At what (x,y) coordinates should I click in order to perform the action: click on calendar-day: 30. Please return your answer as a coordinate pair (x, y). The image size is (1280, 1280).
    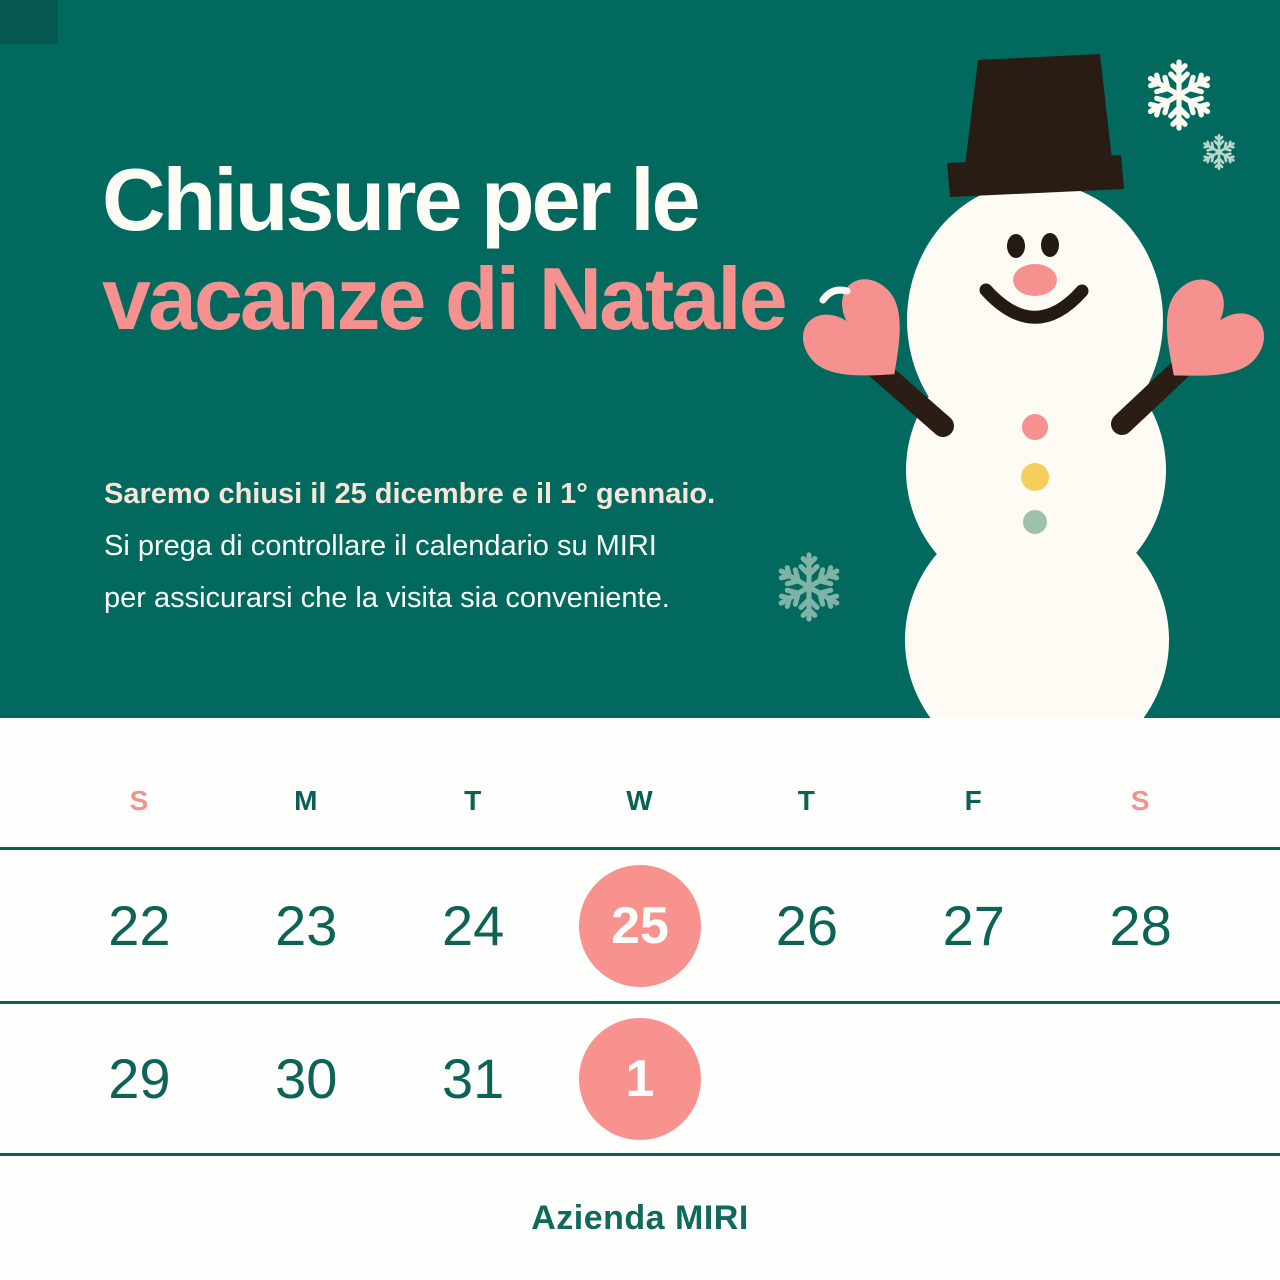
    Looking at the image, I should click on (306, 1078).